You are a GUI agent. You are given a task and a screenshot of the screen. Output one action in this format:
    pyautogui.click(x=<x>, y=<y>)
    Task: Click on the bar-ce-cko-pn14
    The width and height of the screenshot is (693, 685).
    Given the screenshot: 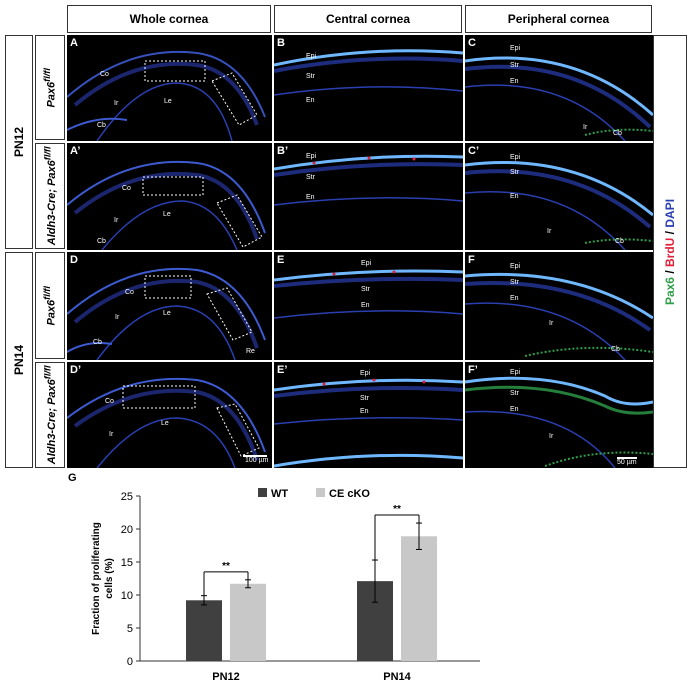 What is the action you would take?
    pyautogui.click(x=419, y=598)
    